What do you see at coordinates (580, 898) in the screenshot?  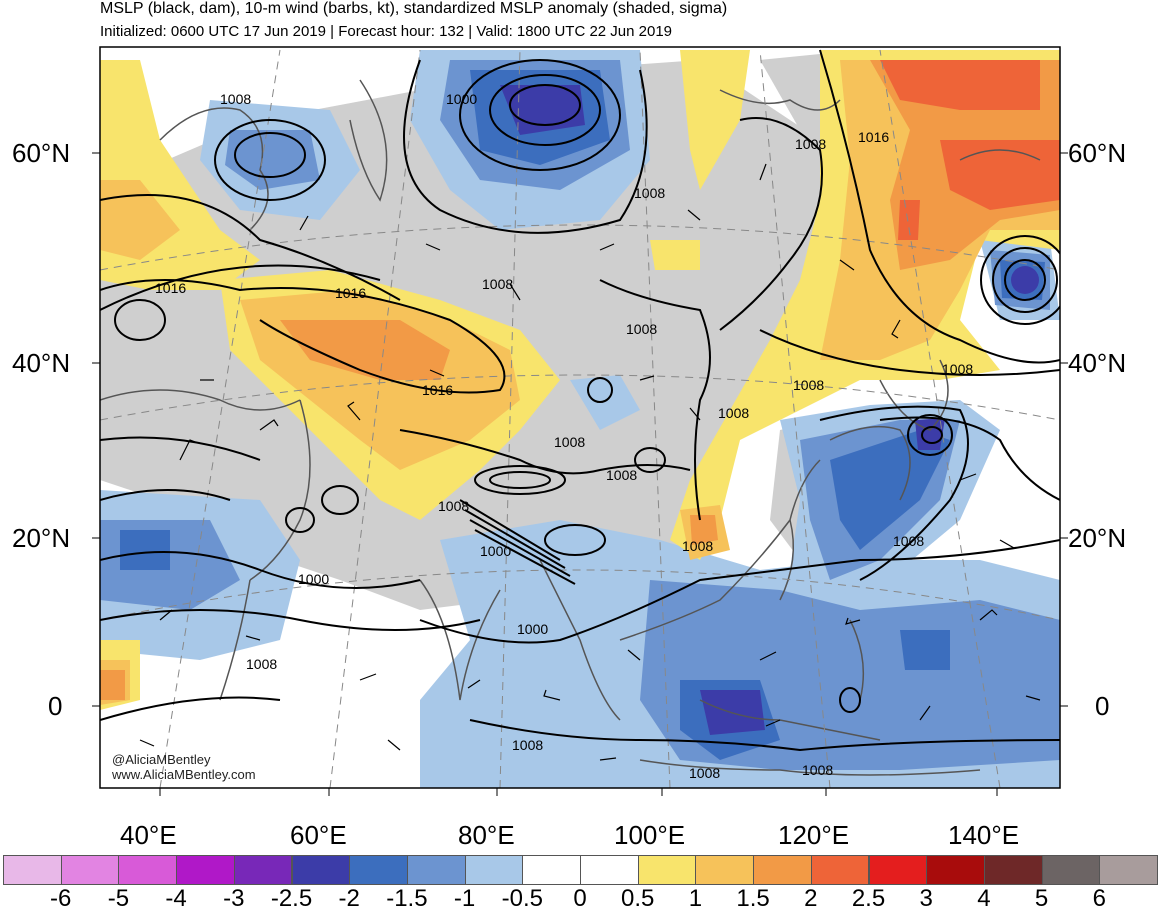 I see `colorbar-tick-label: 0` at bounding box center [580, 898].